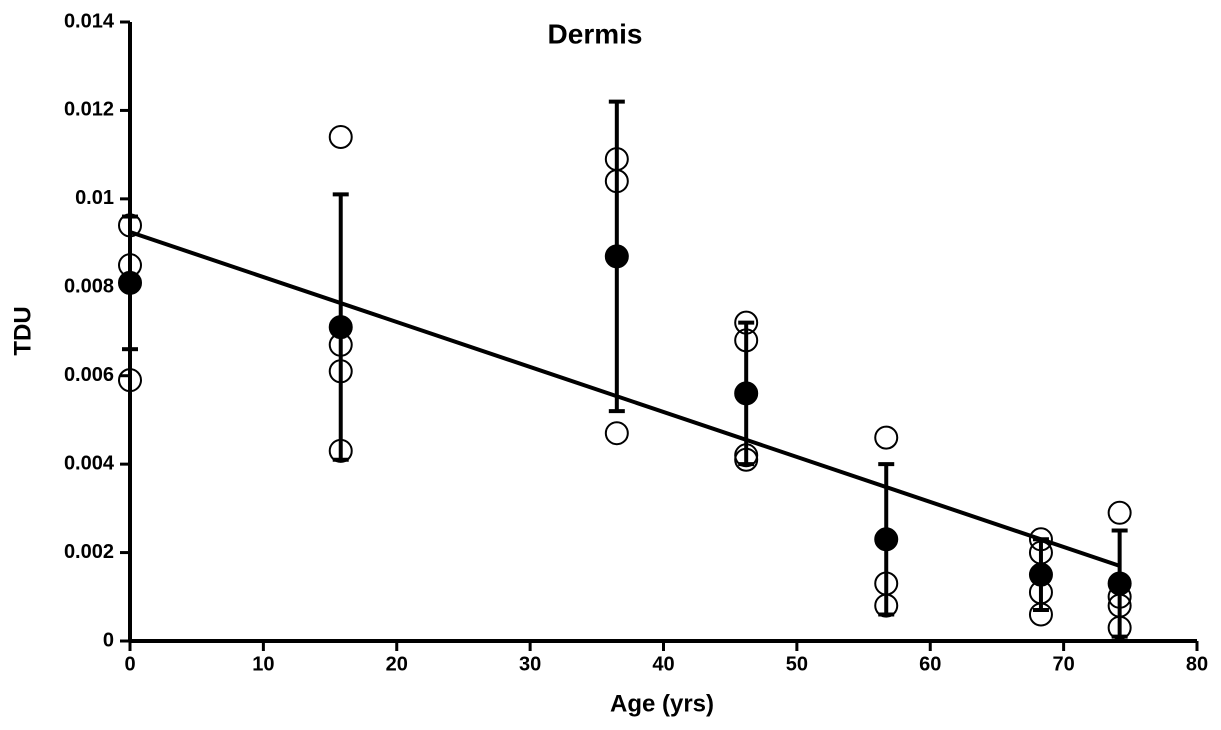 Image resolution: width=1221 pixels, height=730 pixels. What do you see at coordinates (129, 664) in the screenshot?
I see `x-tick-label: 0` at bounding box center [129, 664].